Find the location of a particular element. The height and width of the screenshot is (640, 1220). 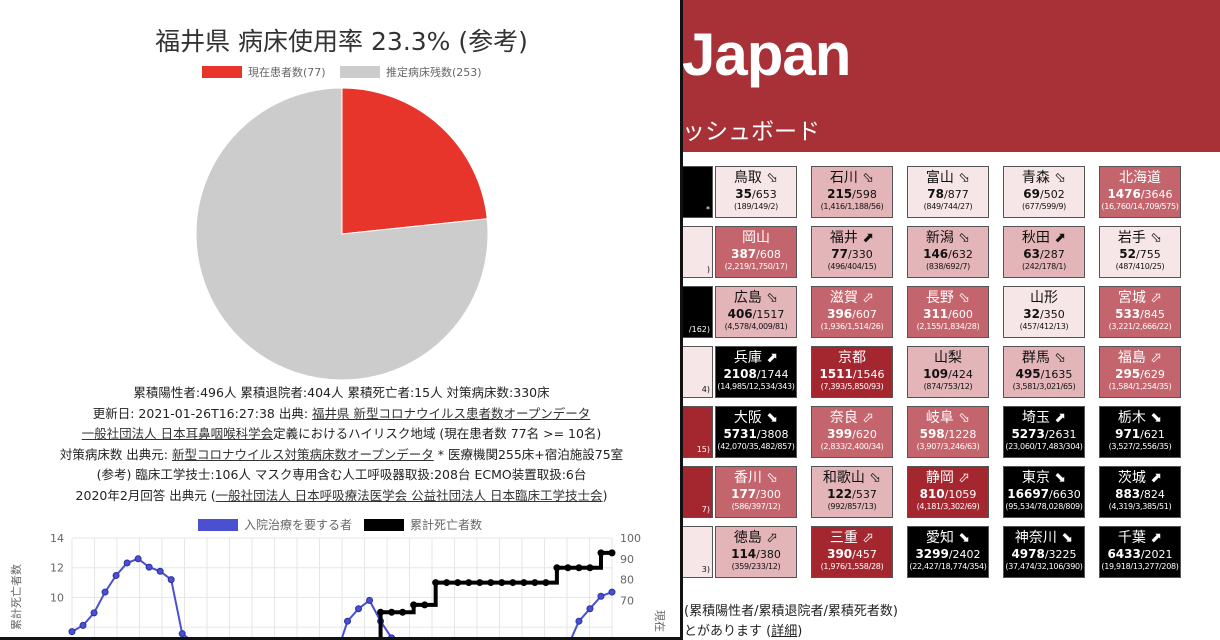

prefecture-tile-partial: * is located at coordinates (698, 192).